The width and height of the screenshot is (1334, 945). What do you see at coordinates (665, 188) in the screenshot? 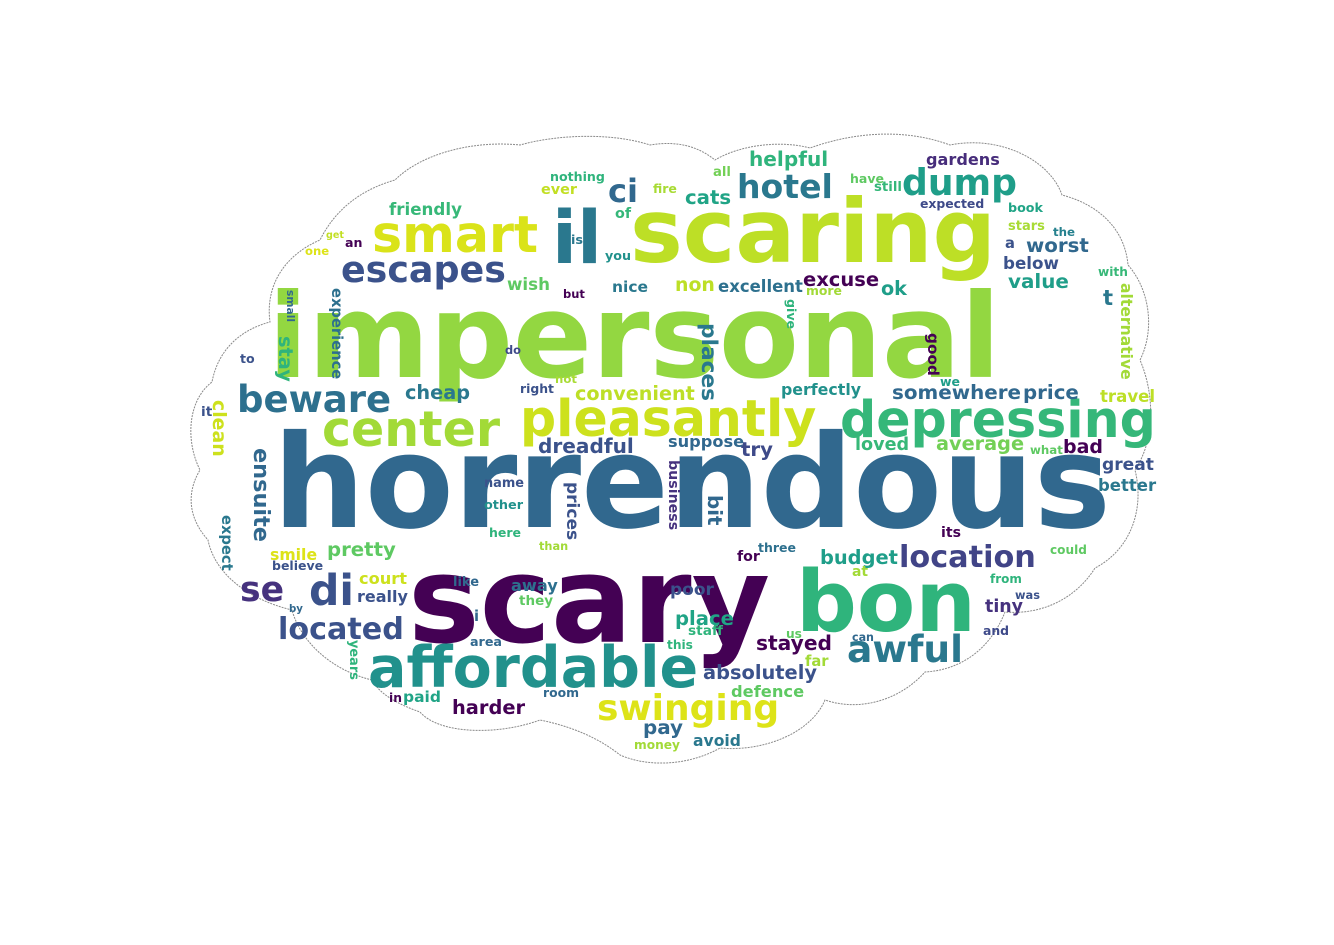
I see `word-fire: fire` at bounding box center [665, 188].